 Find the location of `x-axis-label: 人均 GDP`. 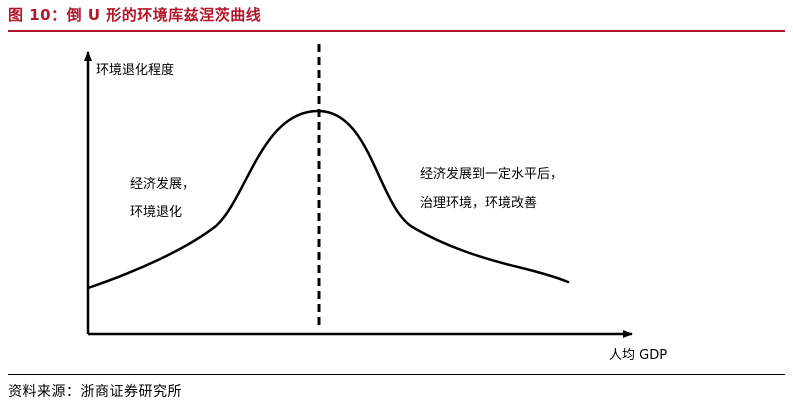

x-axis-label: 人均 GDP is located at coordinates (638, 355).